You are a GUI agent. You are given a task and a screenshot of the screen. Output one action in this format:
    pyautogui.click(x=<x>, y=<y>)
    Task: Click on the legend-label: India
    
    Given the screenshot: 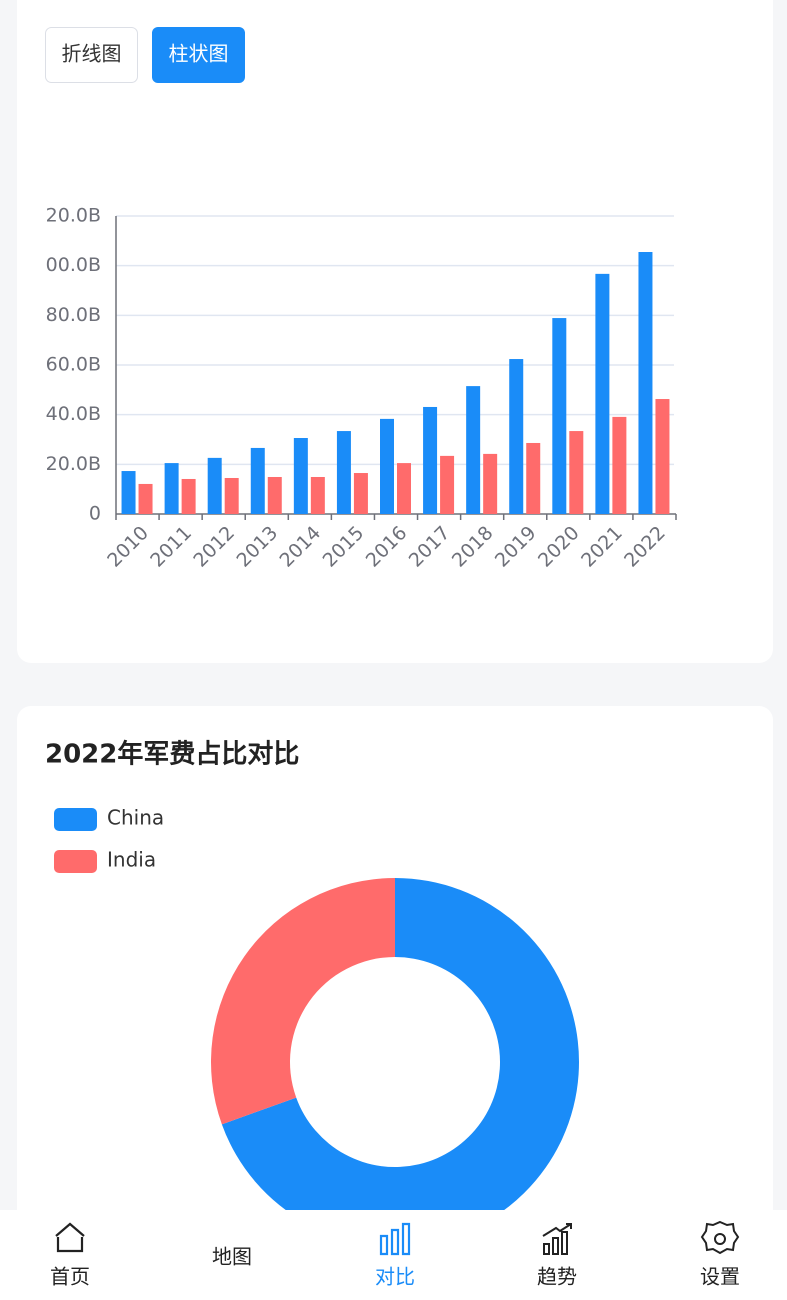 What is the action you would take?
    pyautogui.click(x=131, y=860)
    